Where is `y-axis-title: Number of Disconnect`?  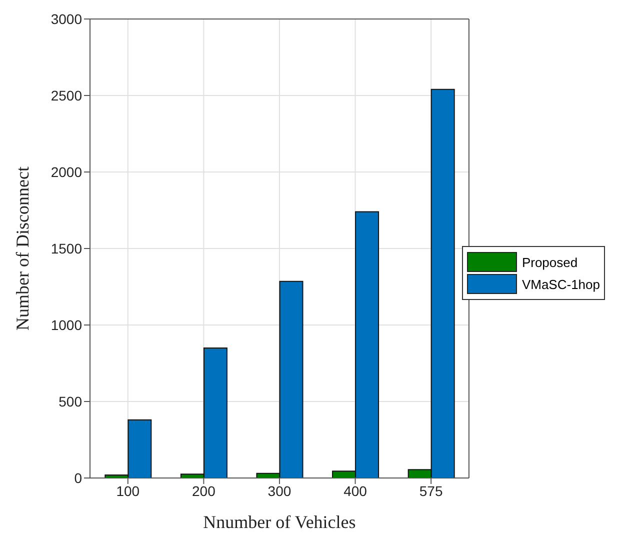
y-axis-title: Number of Disconnect is located at coordinates (22, 248).